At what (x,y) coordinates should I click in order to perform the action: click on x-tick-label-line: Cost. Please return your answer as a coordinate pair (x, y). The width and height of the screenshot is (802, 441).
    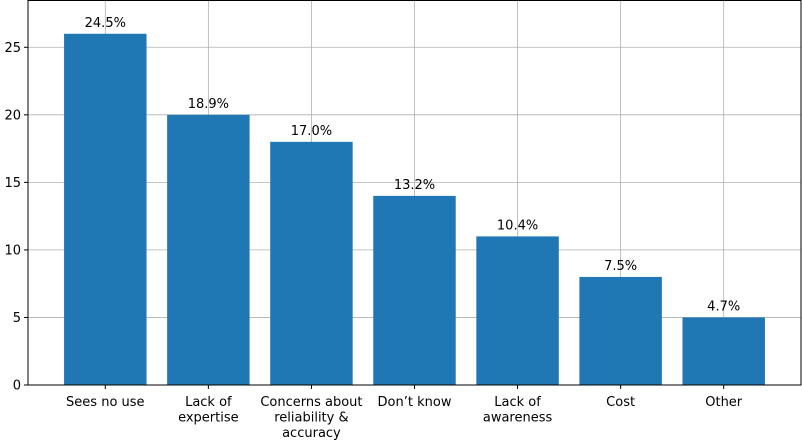
    Looking at the image, I should click on (620, 402).